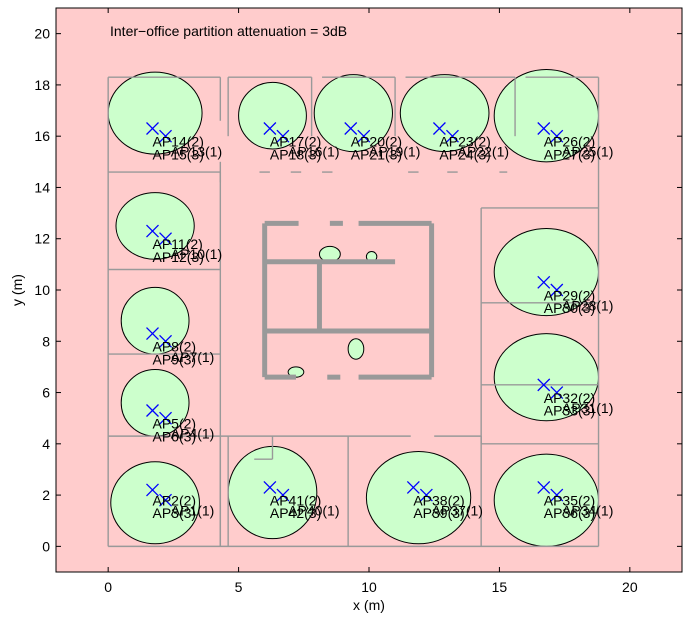 This screenshot has width=688, height=624. Describe the element at coordinates (569, 141) in the screenshot. I see `ap-label: AP26(2)` at that location.